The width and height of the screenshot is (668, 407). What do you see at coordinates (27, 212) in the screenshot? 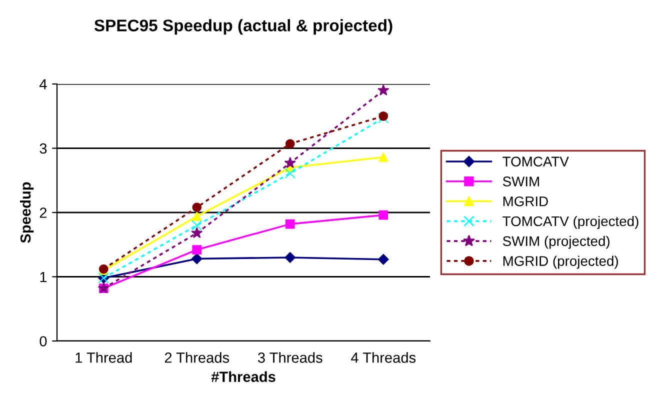
I see `y-axis-title: Speedup` at bounding box center [27, 212].